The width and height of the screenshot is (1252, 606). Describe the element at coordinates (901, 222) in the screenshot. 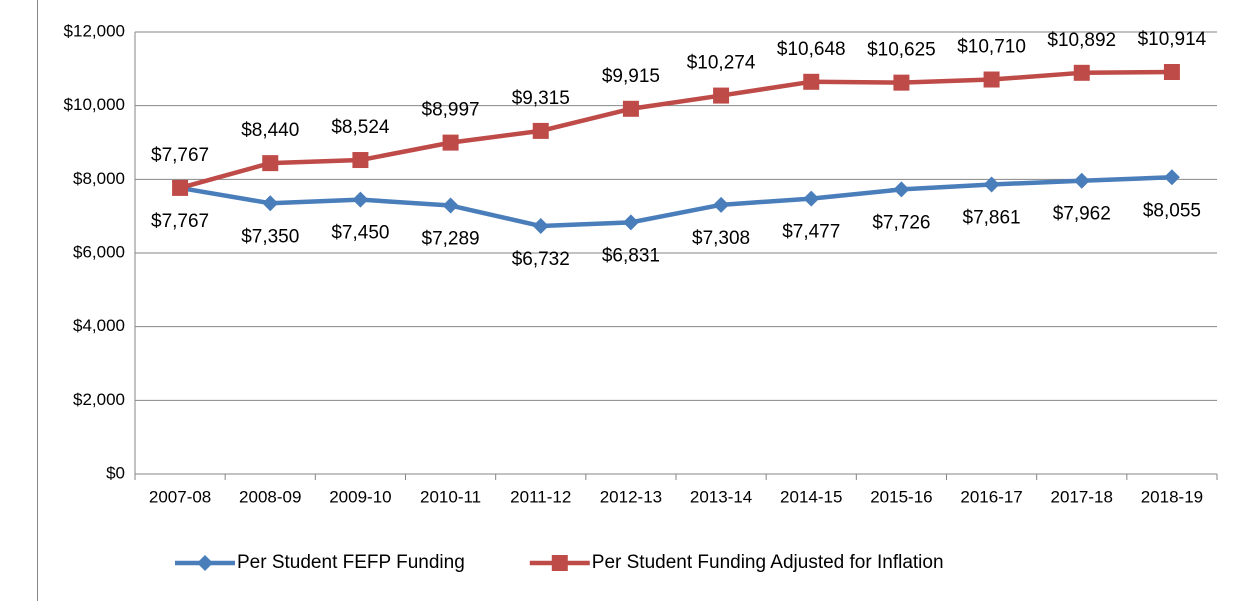

I see `data-label: $7,726` at that location.